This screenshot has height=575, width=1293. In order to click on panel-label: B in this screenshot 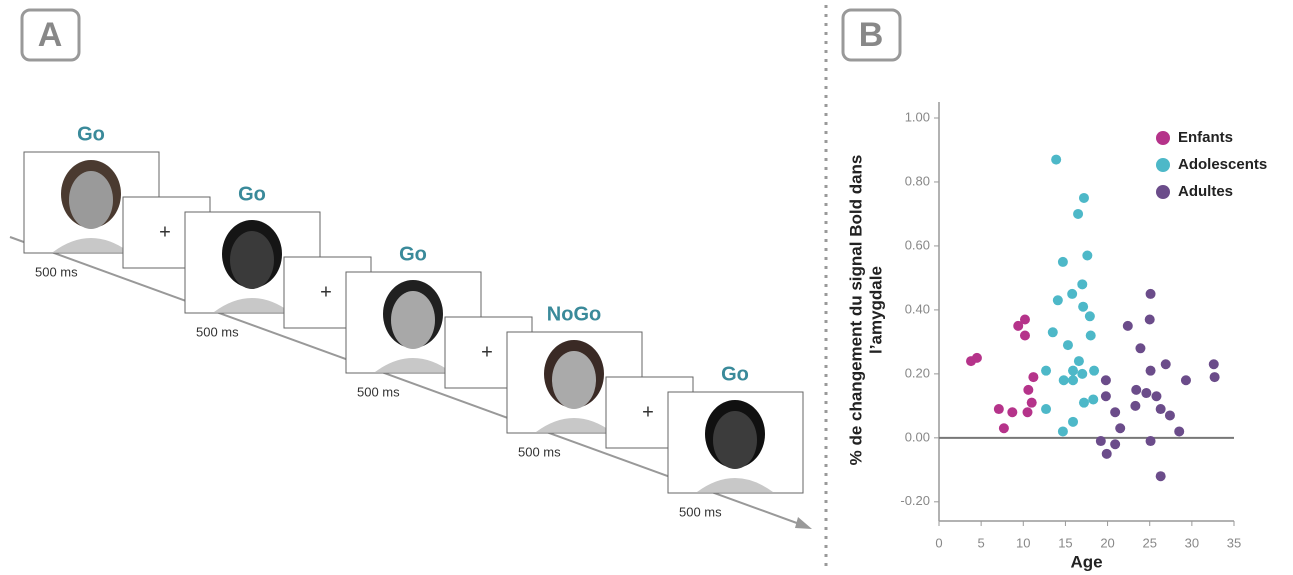, I will do `click(871, 35)`.